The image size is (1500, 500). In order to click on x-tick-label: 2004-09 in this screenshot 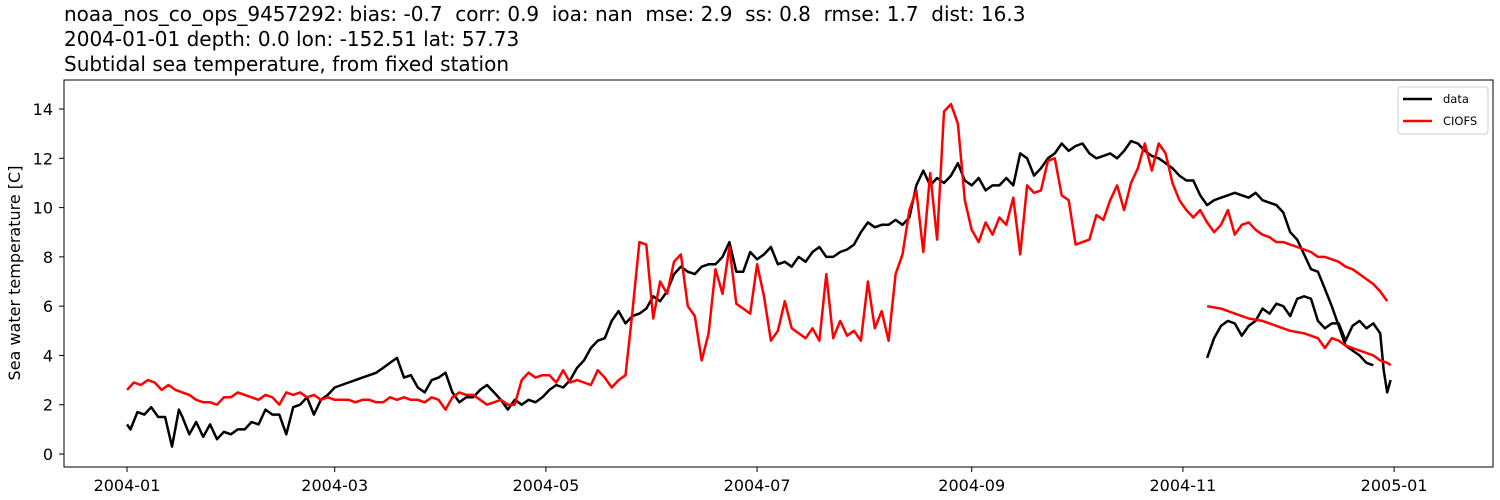, I will do `click(971, 485)`.